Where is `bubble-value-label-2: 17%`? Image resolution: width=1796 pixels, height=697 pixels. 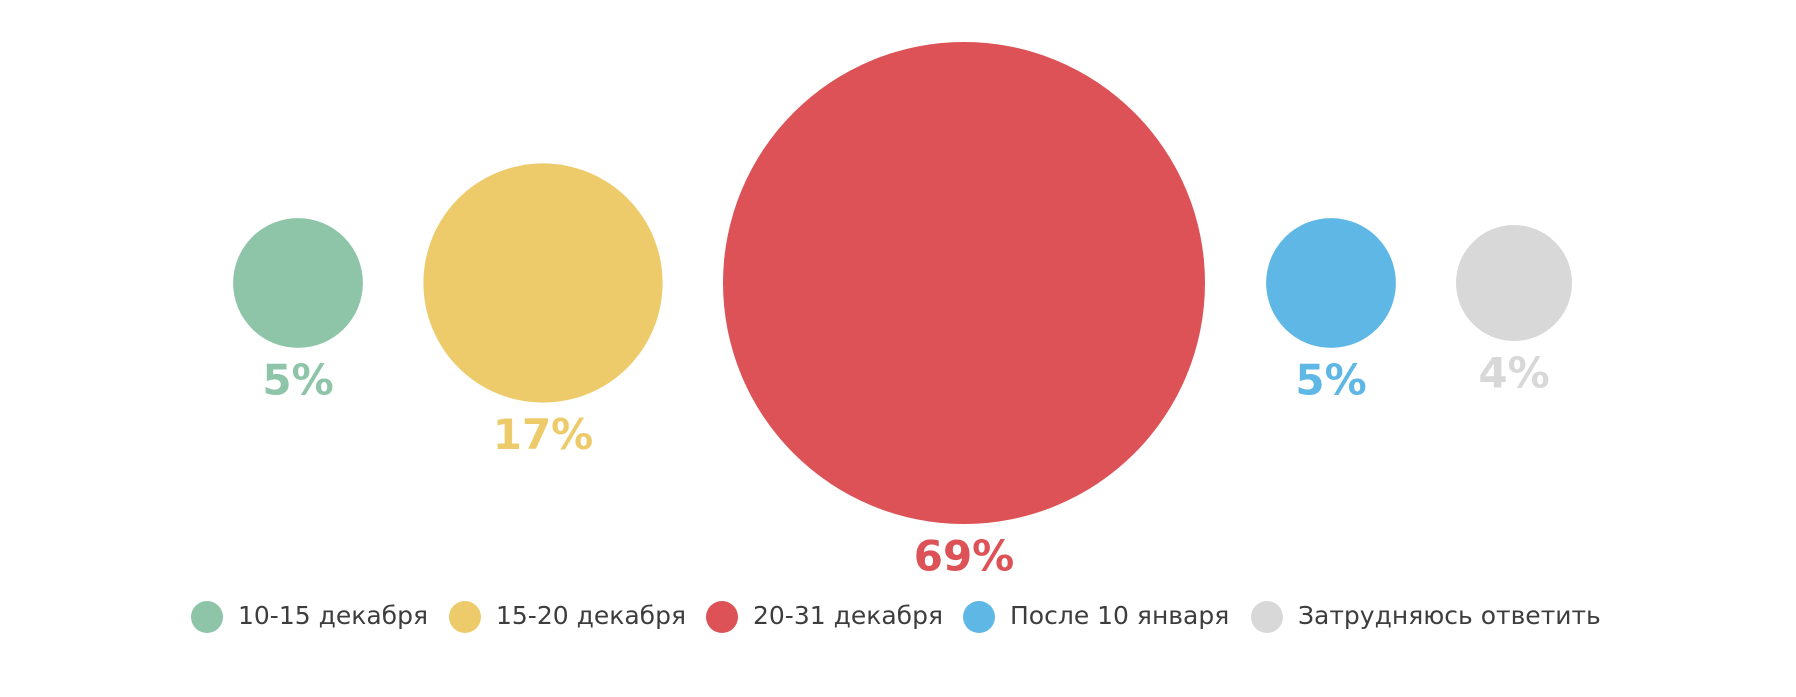 bubble-value-label-2: 17% is located at coordinates (543, 434).